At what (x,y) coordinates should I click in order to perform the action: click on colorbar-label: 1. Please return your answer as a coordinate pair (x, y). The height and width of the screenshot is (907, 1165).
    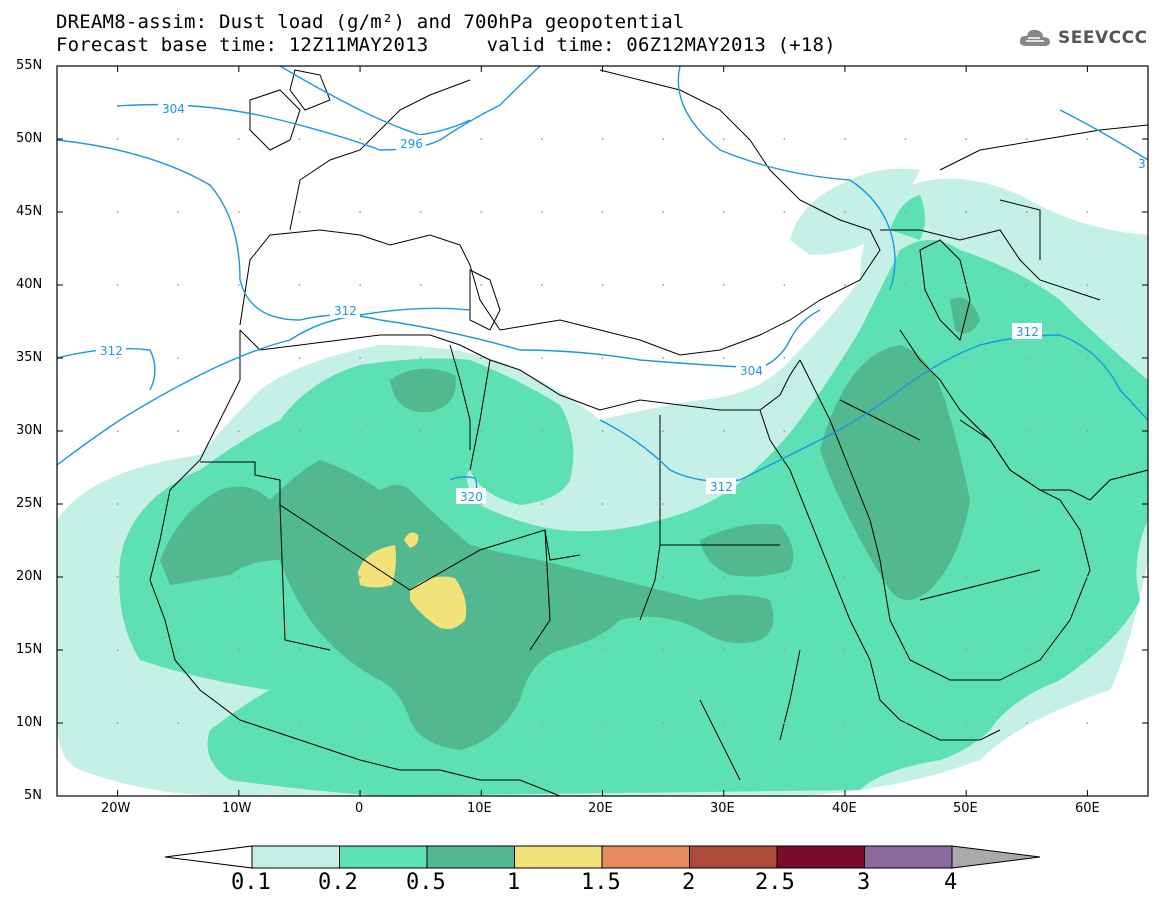
    Looking at the image, I should click on (514, 882).